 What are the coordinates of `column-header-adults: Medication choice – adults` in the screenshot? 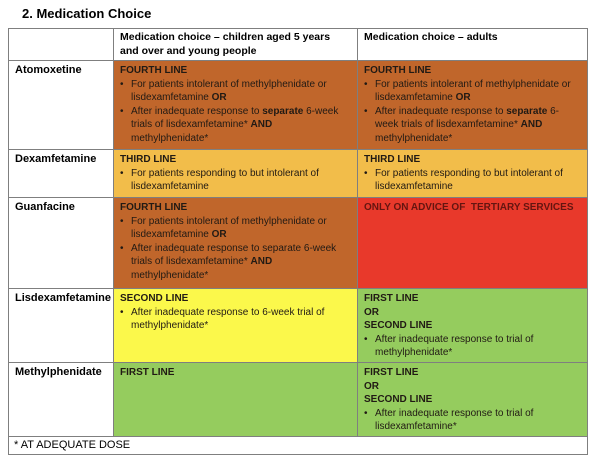 It's located at (472, 44).